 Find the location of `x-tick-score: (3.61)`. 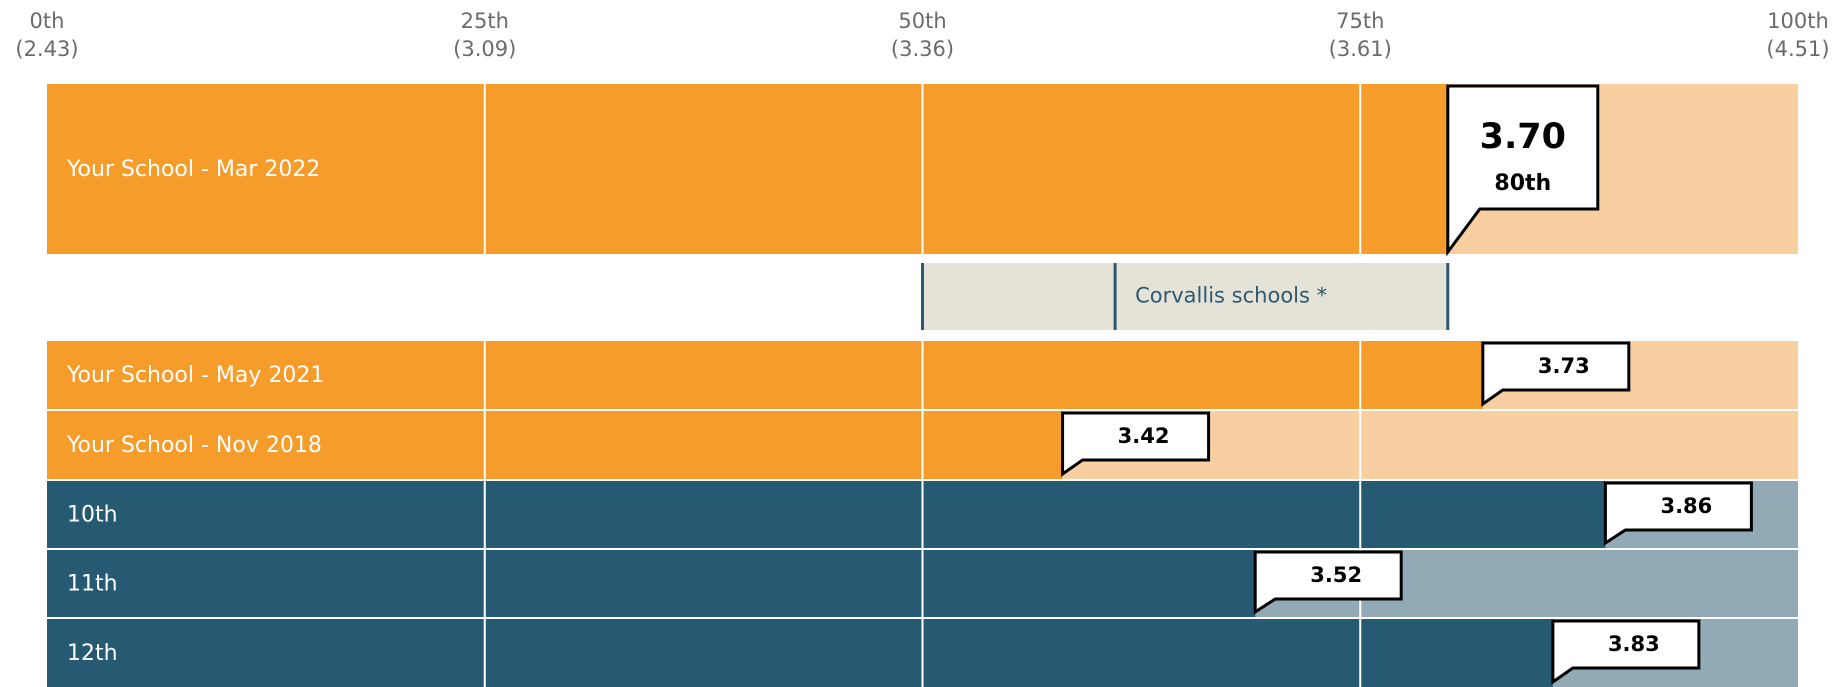

x-tick-score: (3.61) is located at coordinates (1360, 49).